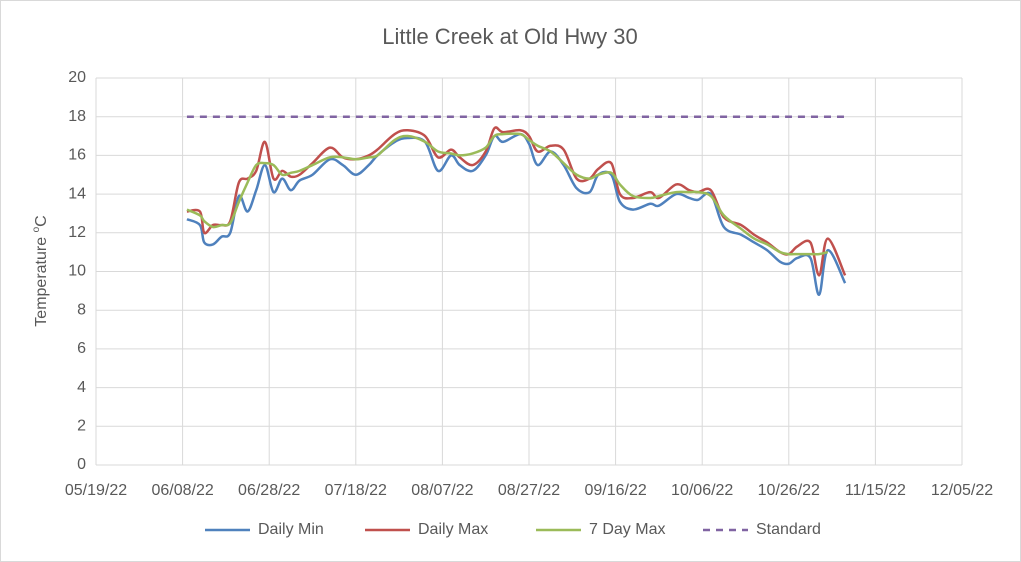  What do you see at coordinates (269, 490) in the screenshot?
I see `x-tick-label: 06/28/22` at bounding box center [269, 490].